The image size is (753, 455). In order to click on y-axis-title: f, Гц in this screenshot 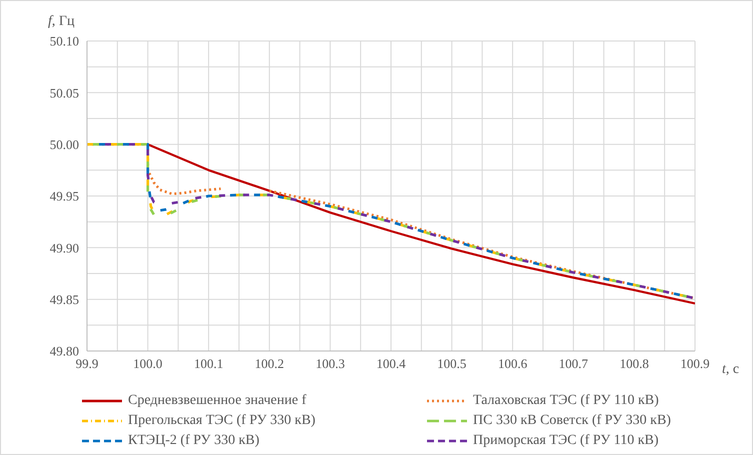, I will do `click(61, 21)`.